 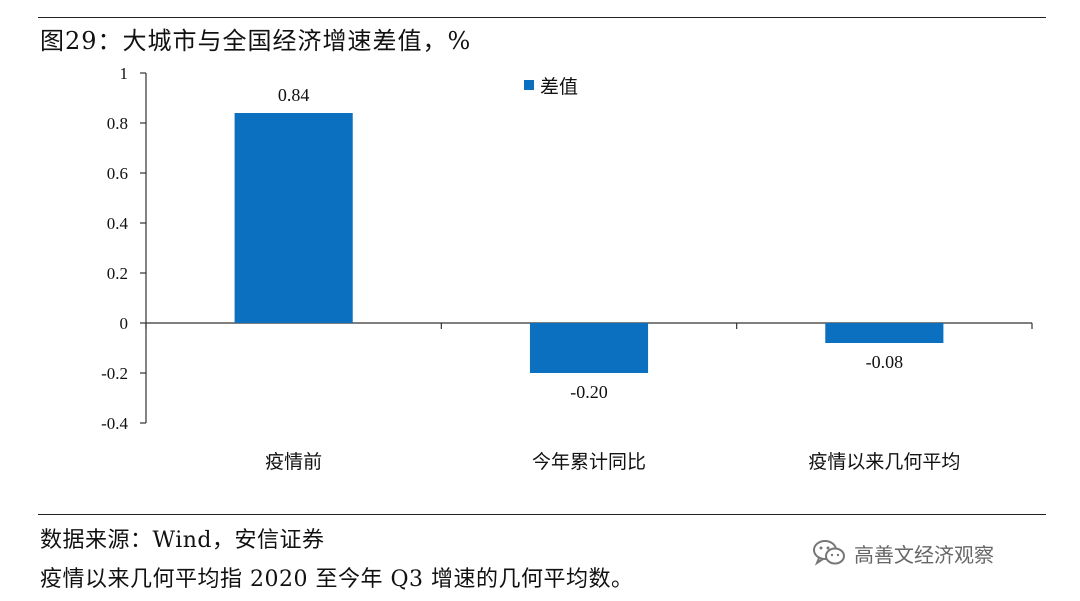 What do you see at coordinates (117, 273) in the screenshot?
I see `y-tick-label: 0.2` at bounding box center [117, 273].